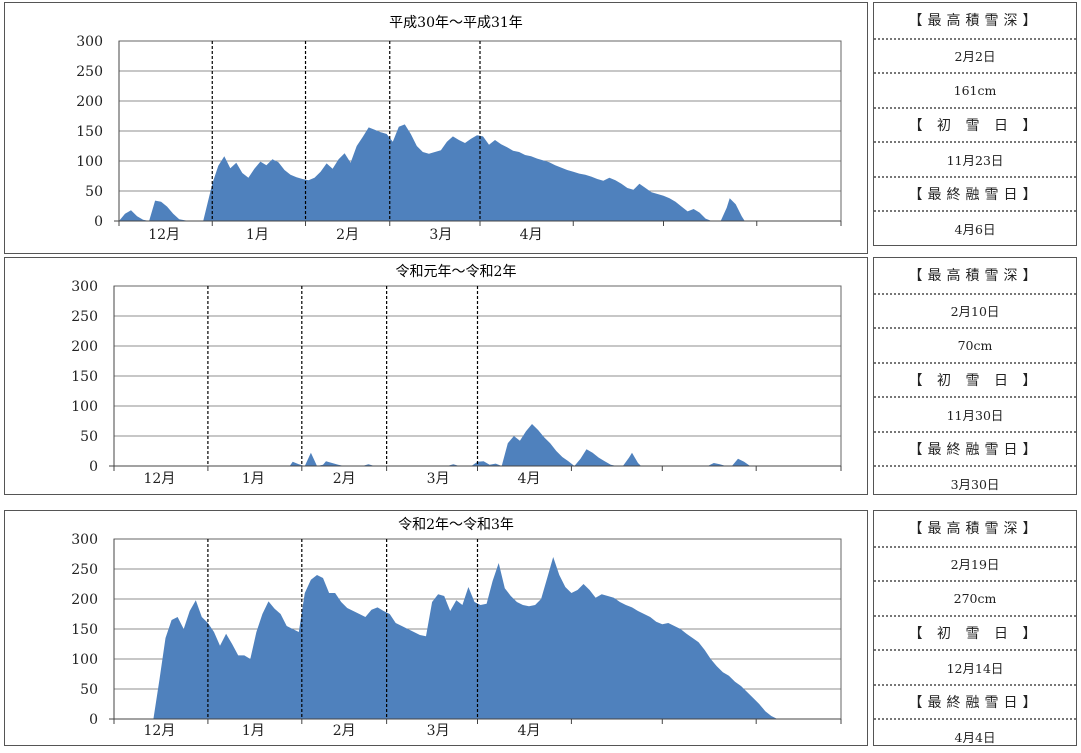 The height and width of the screenshot is (753, 1081). What do you see at coordinates (975, 413) in the screenshot?
I see `first-snow-date: 11月30日` at bounding box center [975, 413].